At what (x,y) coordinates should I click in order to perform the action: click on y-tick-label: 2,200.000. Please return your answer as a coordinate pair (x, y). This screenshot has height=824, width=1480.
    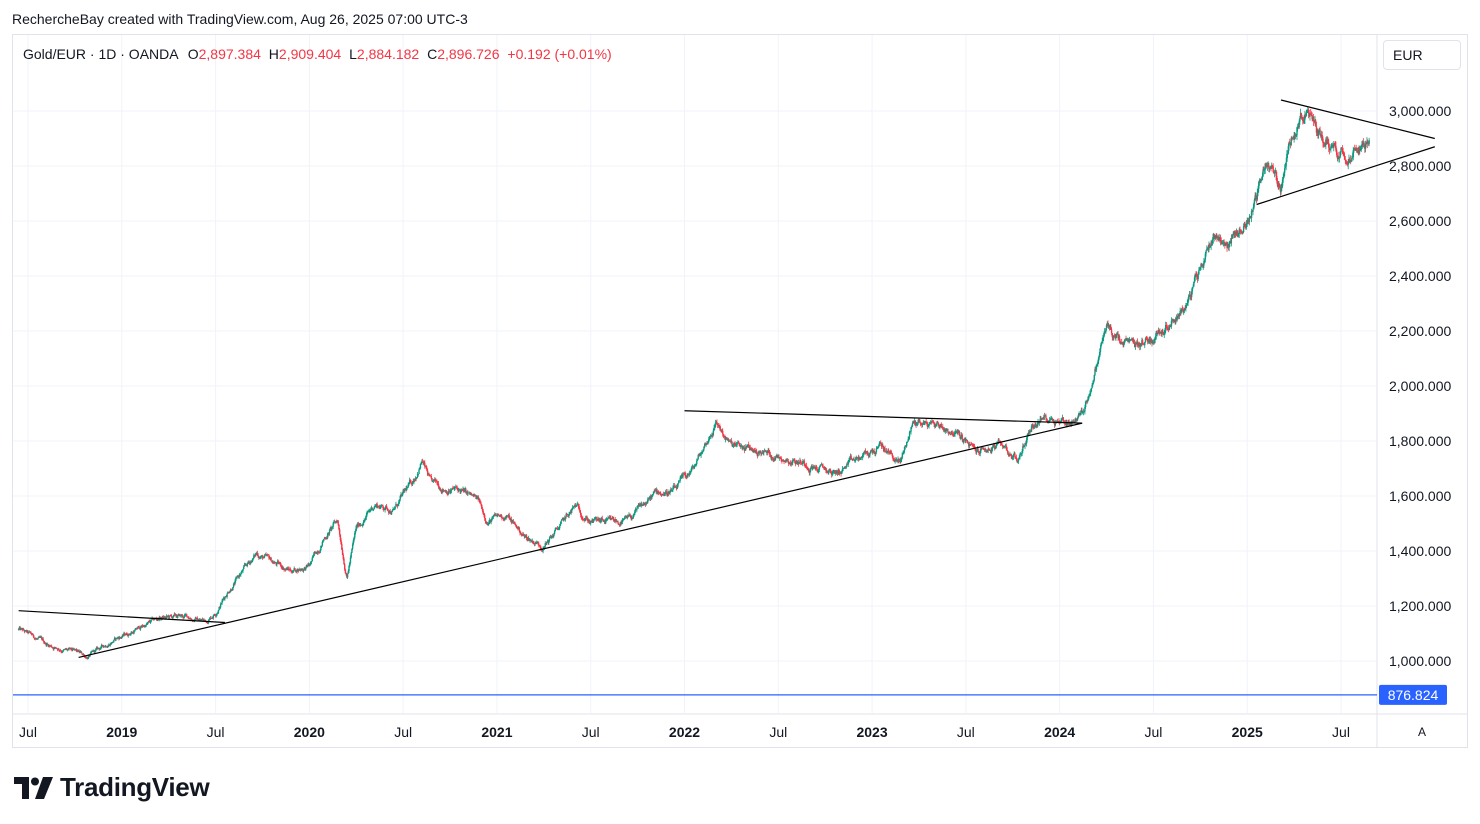
    Looking at the image, I should click on (1420, 331).